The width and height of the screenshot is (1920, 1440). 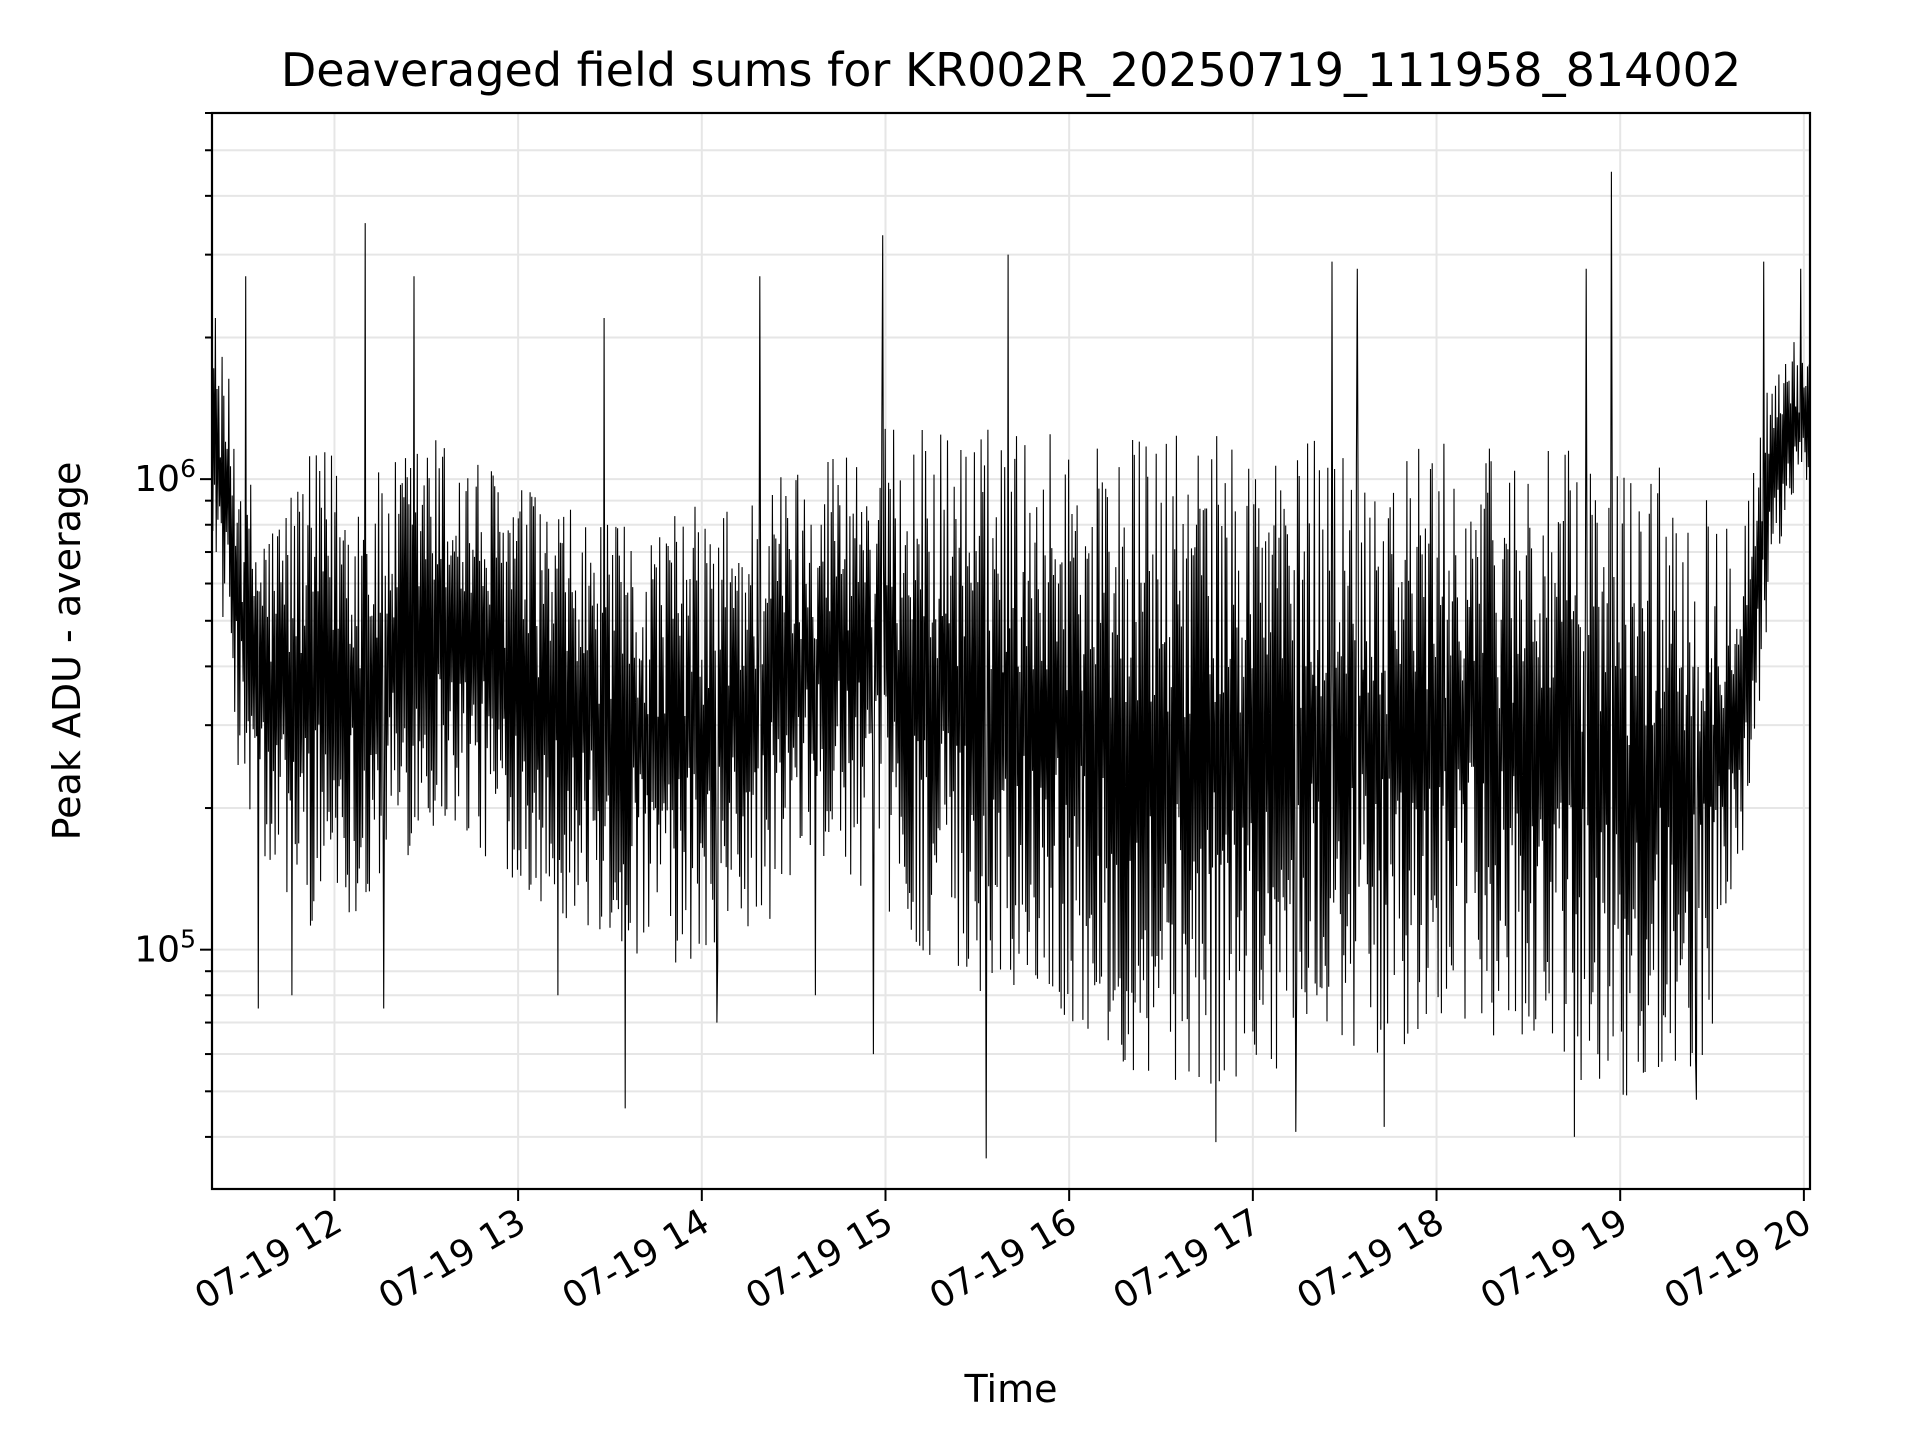 What do you see at coordinates (819, 1259) in the screenshot?
I see `x-tick-label: 07-19 15` at bounding box center [819, 1259].